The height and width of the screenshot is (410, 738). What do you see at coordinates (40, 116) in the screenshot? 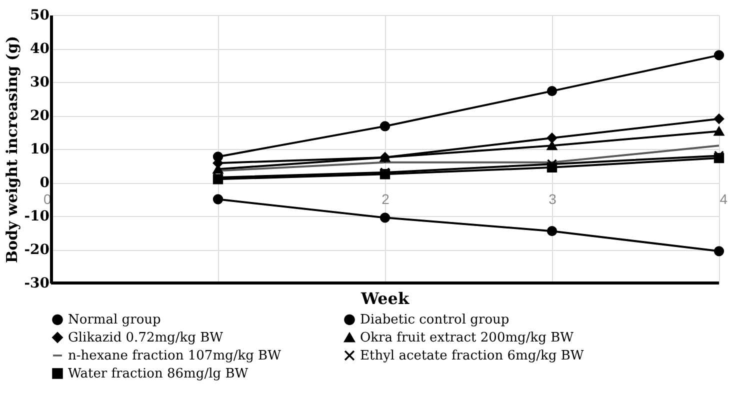
I see `y-tick-label: 20` at bounding box center [40, 116].